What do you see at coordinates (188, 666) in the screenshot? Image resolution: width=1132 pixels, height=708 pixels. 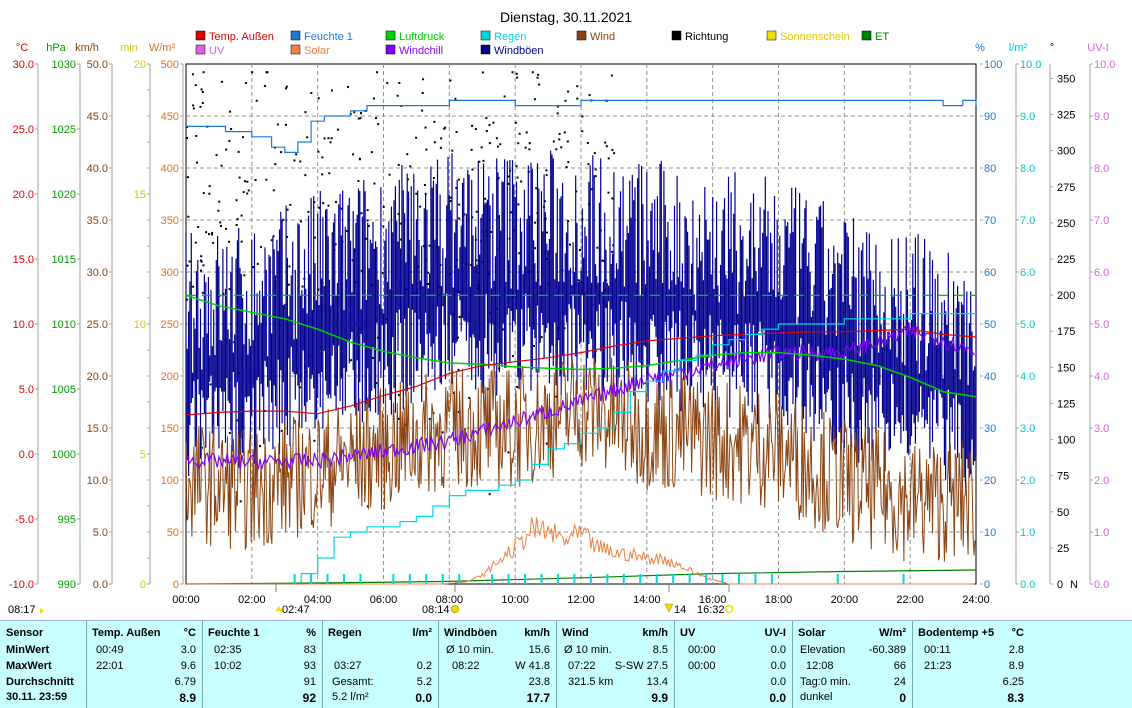 I see `stat-temp-max: 9.6` at bounding box center [188, 666].